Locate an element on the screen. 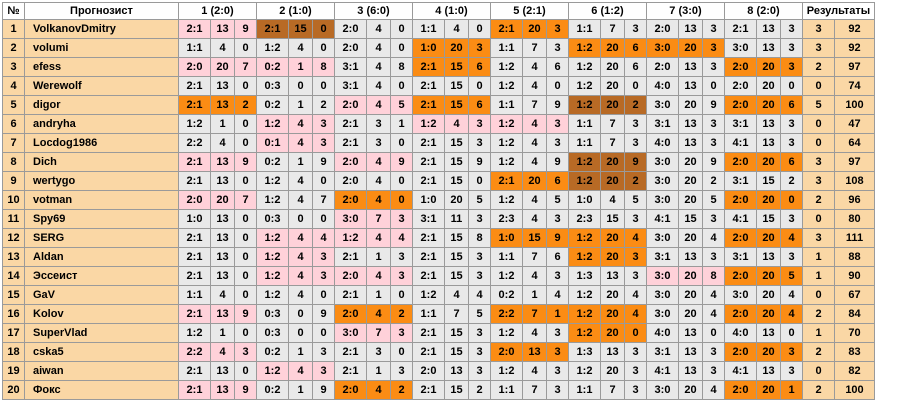  result-total: 92 is located at coordinates (854, 29).